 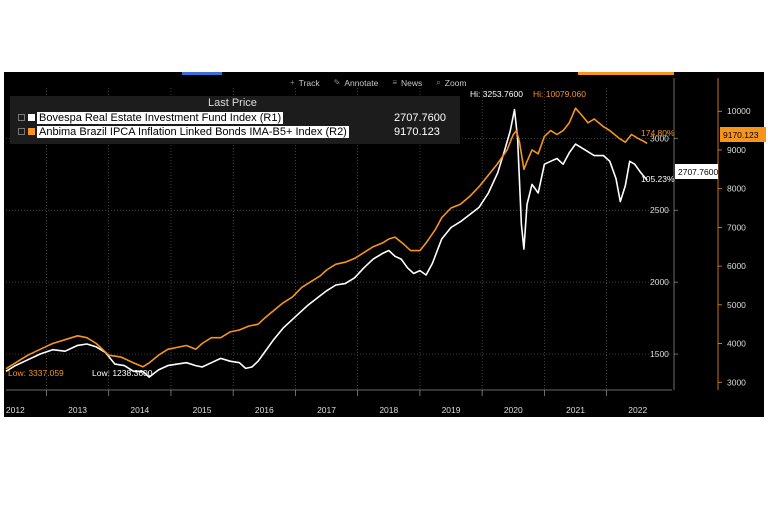 What do you see at coordinates (420, 117) in the screenshot?
I see `legend-value-r1: 2707.7600` at bounding box center [420, 117].